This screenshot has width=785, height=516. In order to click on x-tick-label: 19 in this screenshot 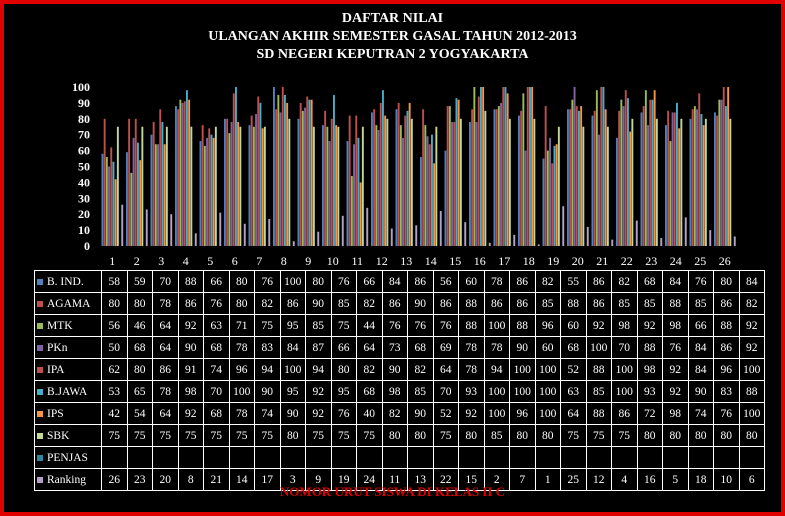, I will do `click(553, 261)`.